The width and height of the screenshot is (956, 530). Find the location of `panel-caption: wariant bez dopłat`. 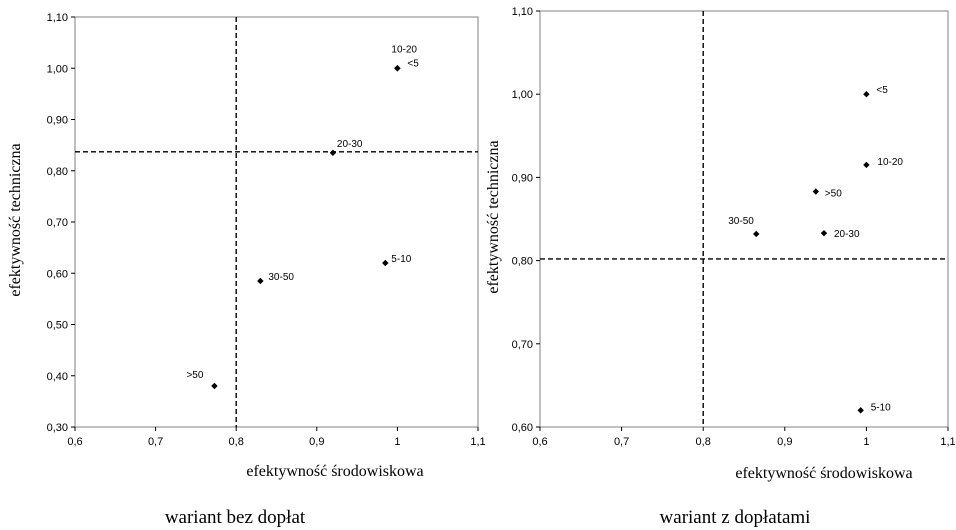

panel-caption: wariant bez dopłat is located at coordinates (235, 517).